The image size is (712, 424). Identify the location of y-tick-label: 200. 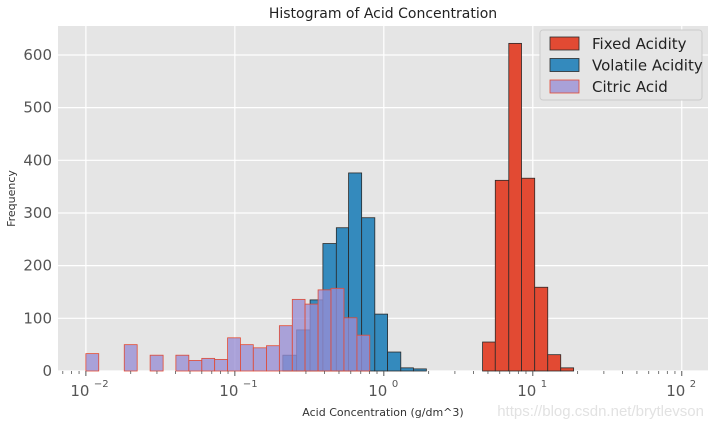
(37, 266).